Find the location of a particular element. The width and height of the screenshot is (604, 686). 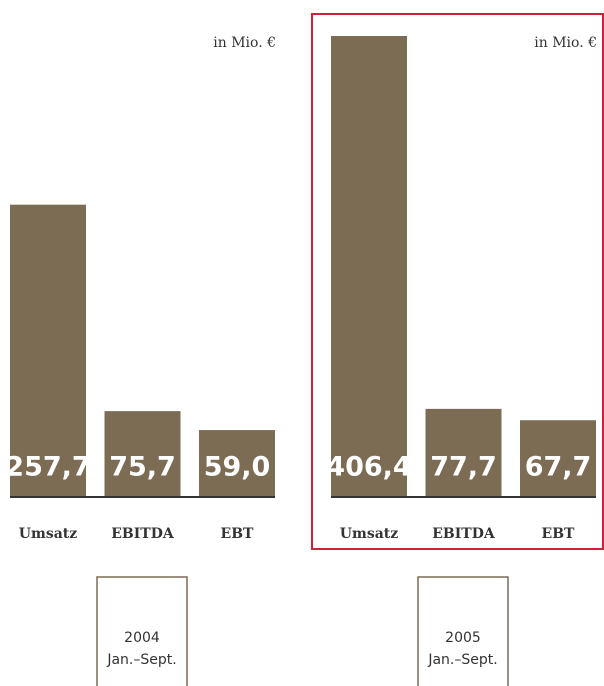

value-label: 67,7 is located at coordinates (558, 467).